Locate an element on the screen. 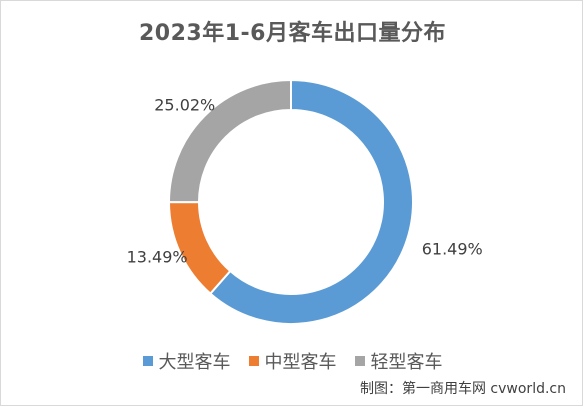 The image size is (584, 407). legend-item-2: 中型客车 is located at coordinates (292, 361).